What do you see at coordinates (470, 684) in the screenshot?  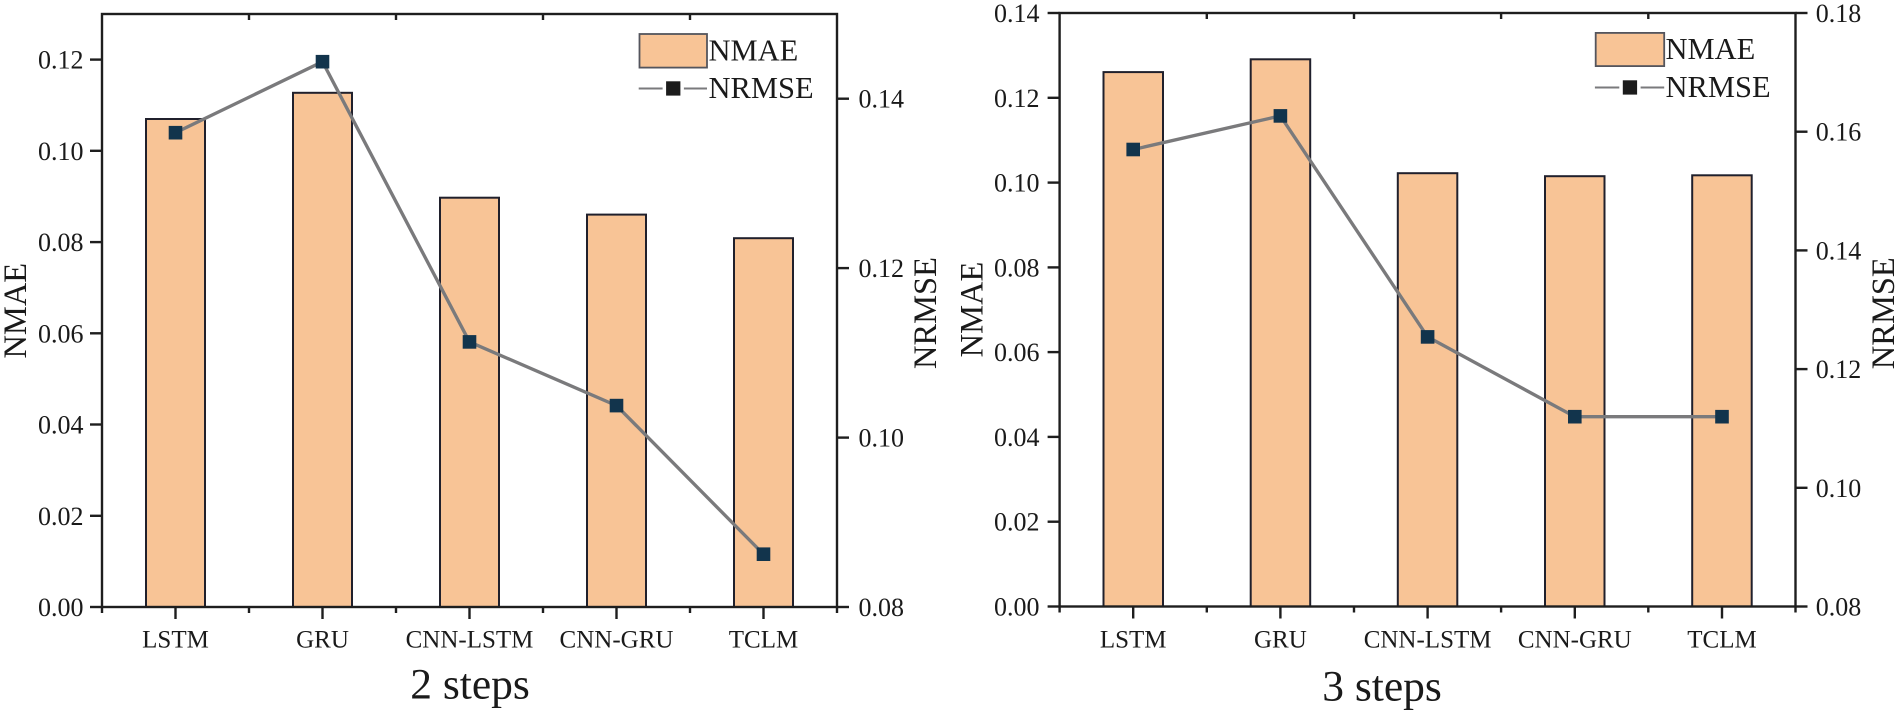 I see `svg-text: 2 steps` at bounding box center [470, 684].